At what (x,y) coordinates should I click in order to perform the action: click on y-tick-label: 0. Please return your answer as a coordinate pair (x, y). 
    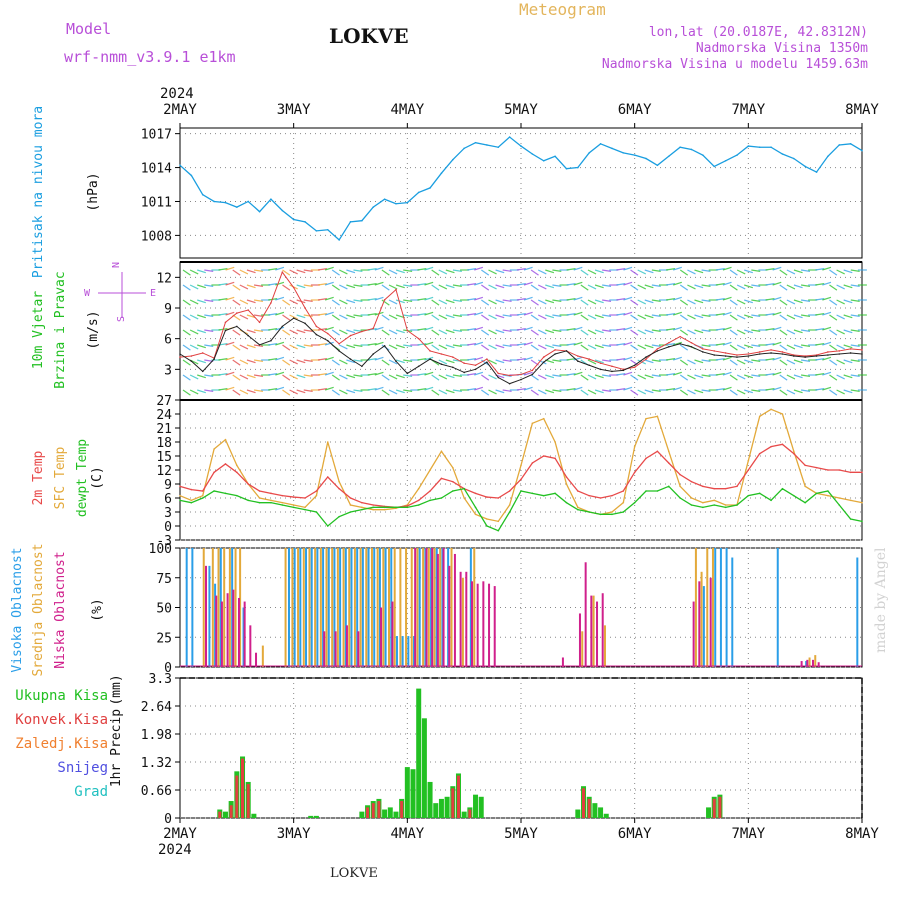
    Looking at the image, I should click on (168, 527).